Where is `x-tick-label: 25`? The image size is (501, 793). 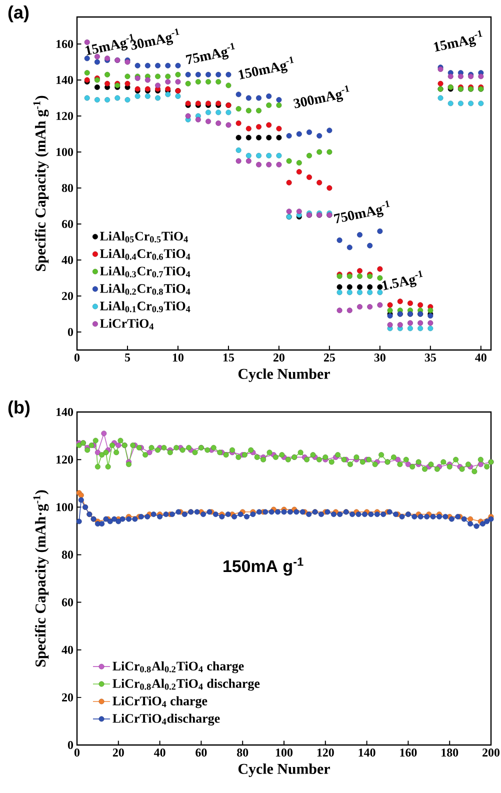
x-tick-label: 25 is located at coordinates (329, 358).